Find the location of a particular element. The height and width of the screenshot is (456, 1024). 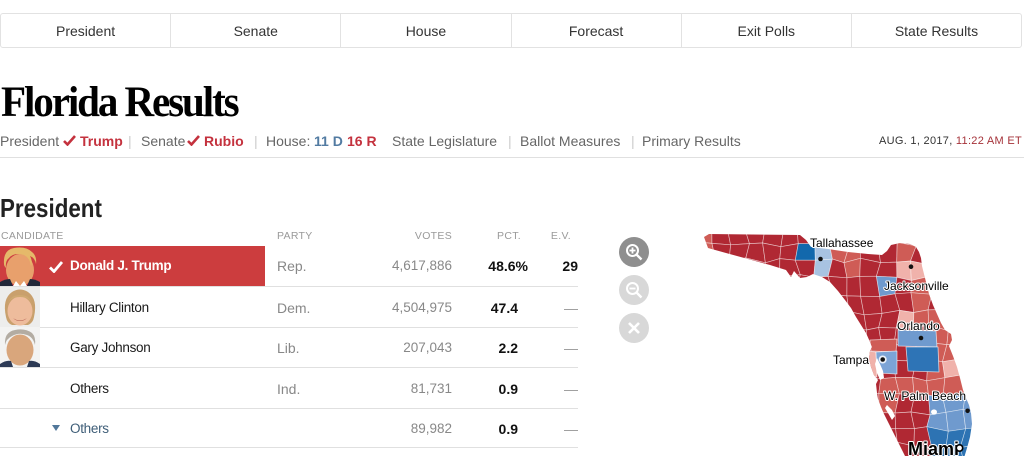

svg-text: Orlando is located at coordinates (918, 326).